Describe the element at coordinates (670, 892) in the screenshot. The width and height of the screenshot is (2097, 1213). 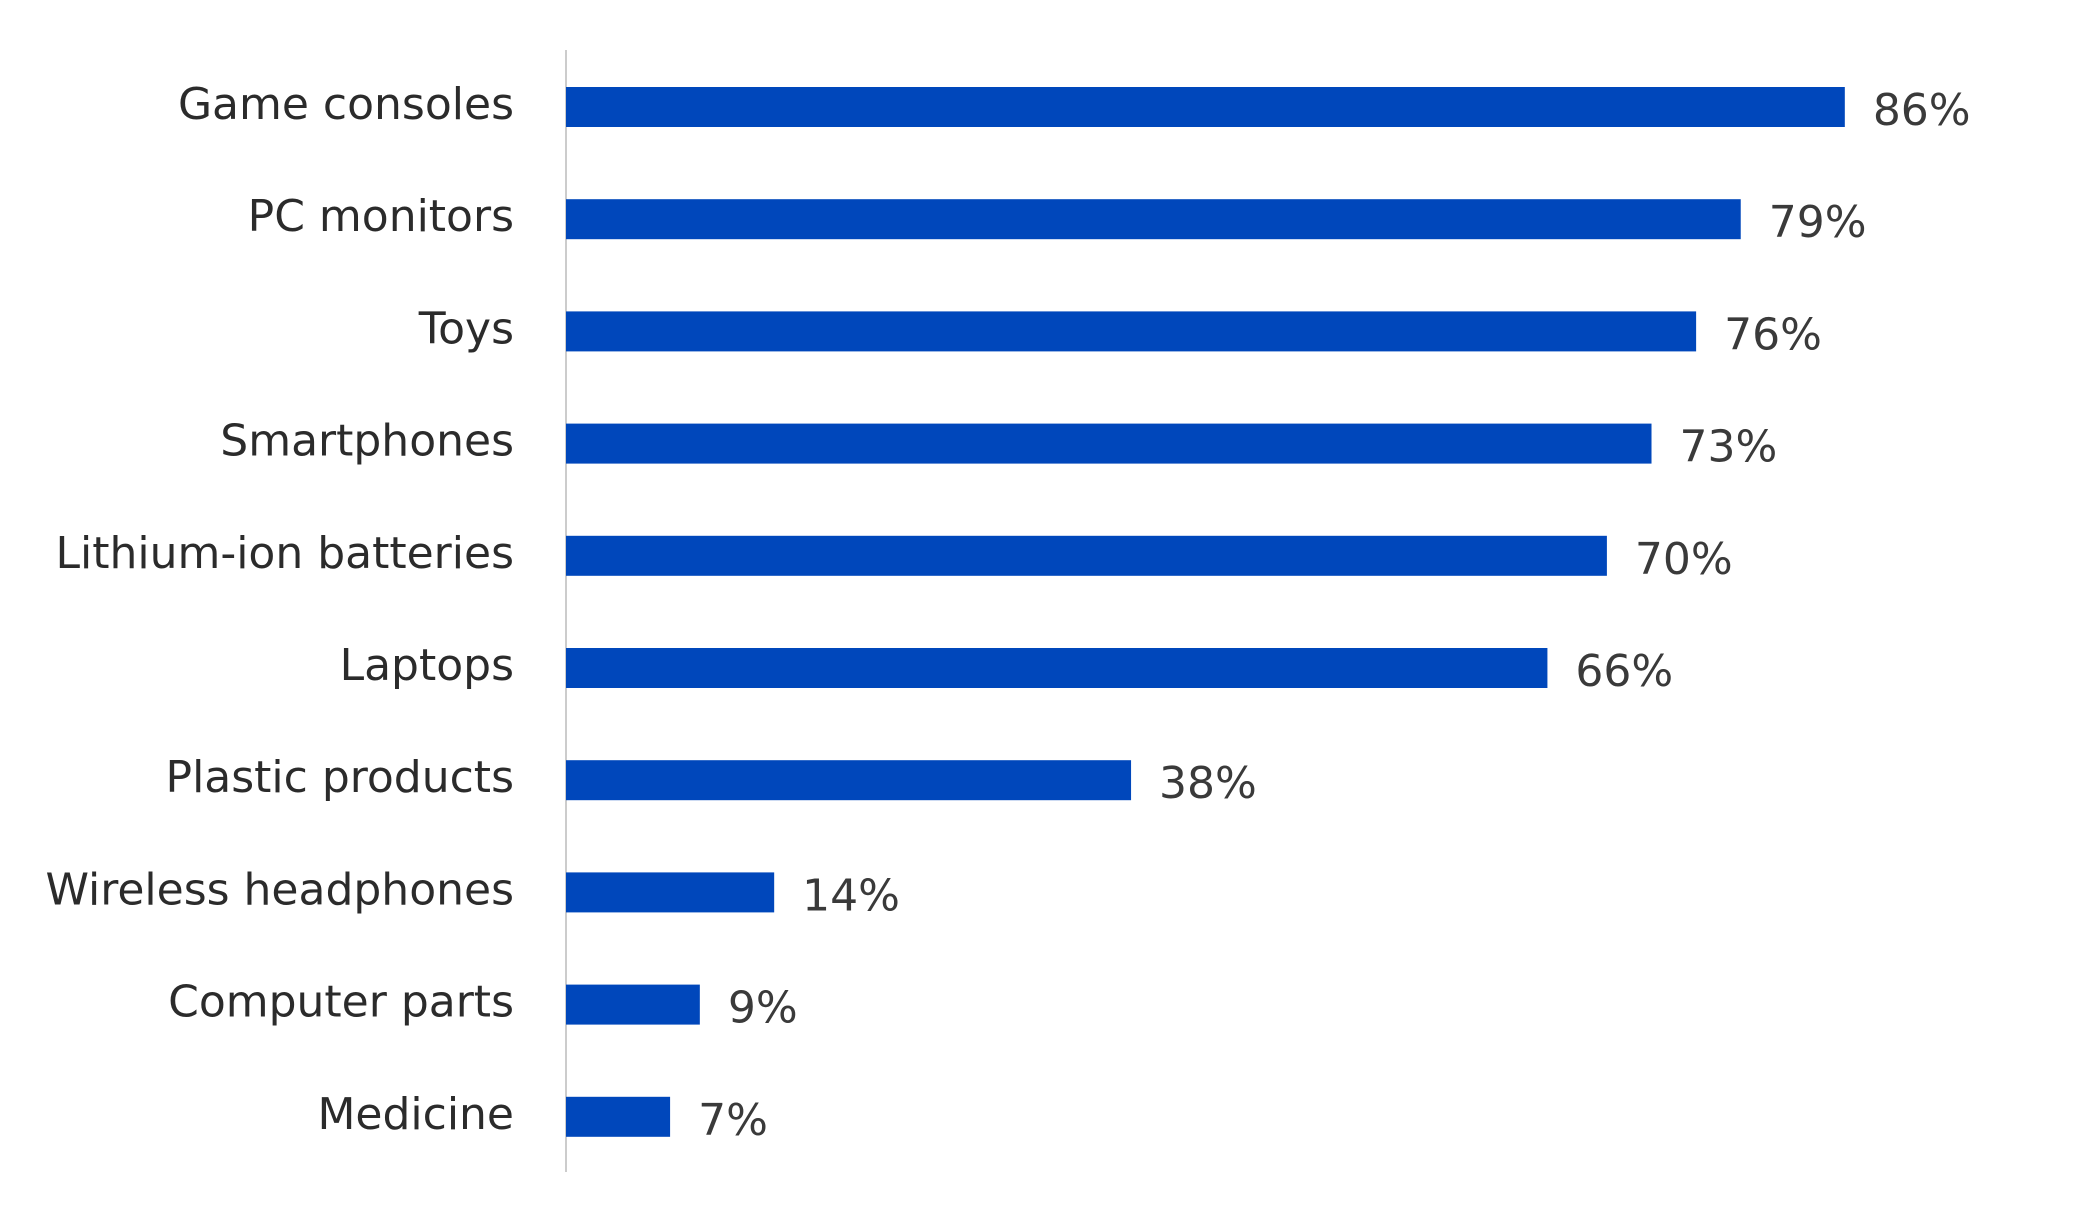
I see `bar-wireless-headphones` at that location.